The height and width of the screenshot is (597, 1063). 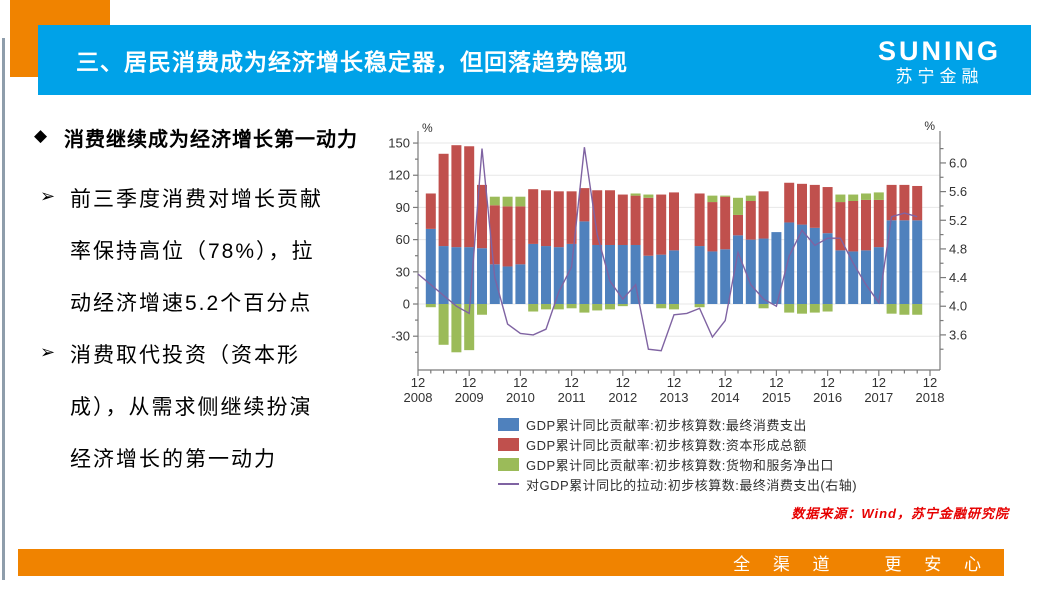 I want to click on svg-text: 60, so click(x=403, y=239).